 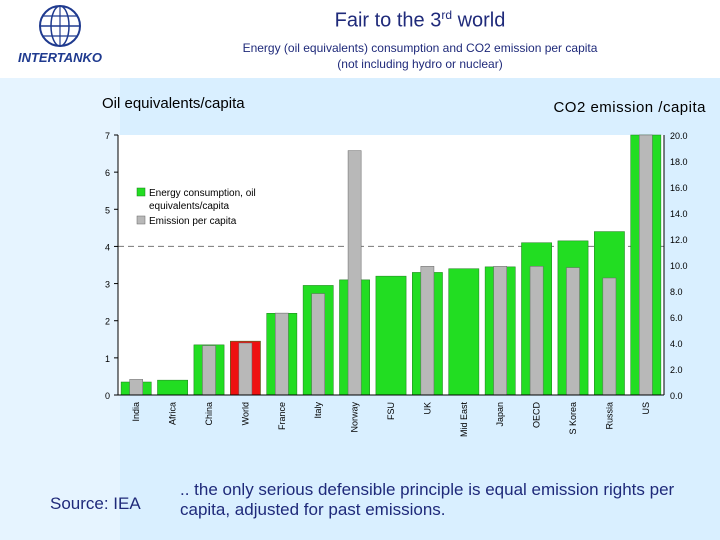 What do you see at coordinates (60, 57) in the screenshot?
I see `logo-text: INTERTANKO` at bounding box center [60, 57].